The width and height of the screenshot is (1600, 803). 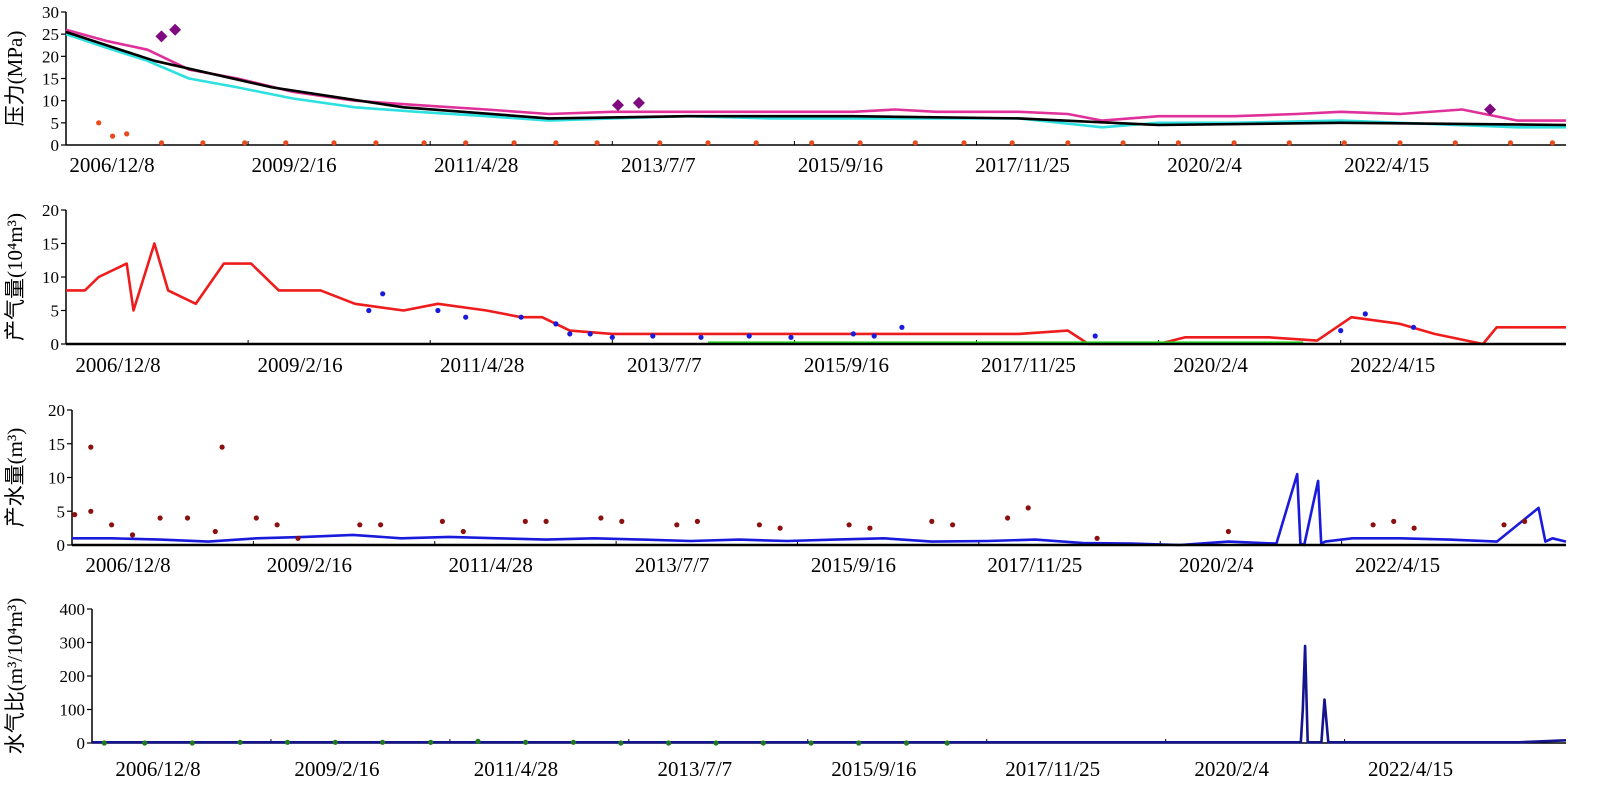 I want to click on y-tick-label: 400, so click(x=73, y=609).